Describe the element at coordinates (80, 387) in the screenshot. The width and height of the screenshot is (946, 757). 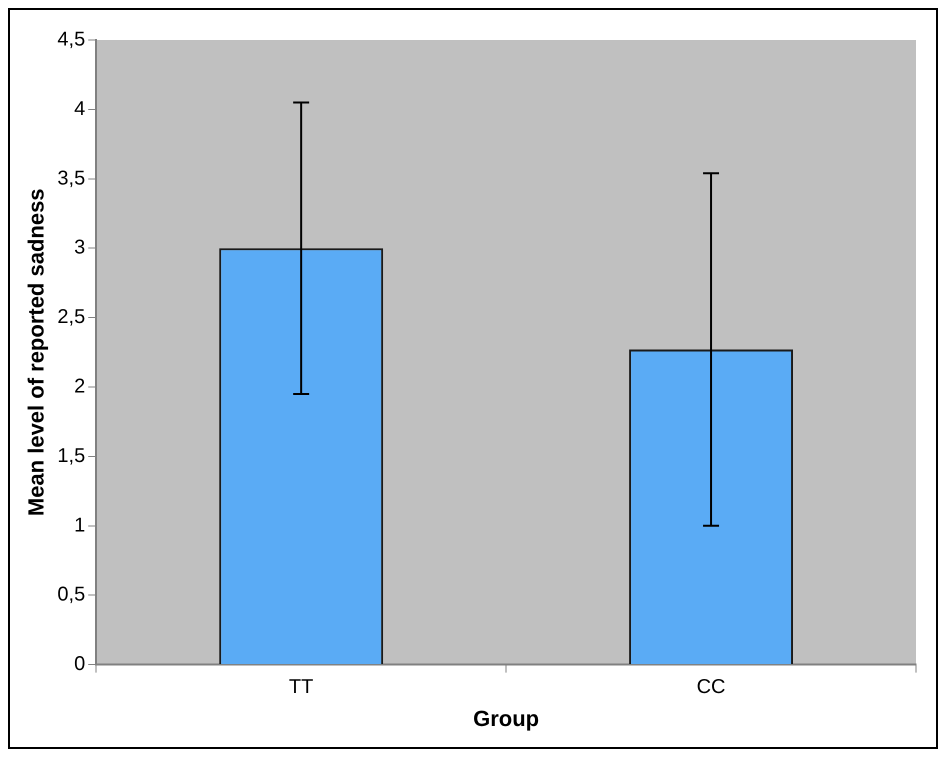
I see `y-tick-label: 2` at that location.